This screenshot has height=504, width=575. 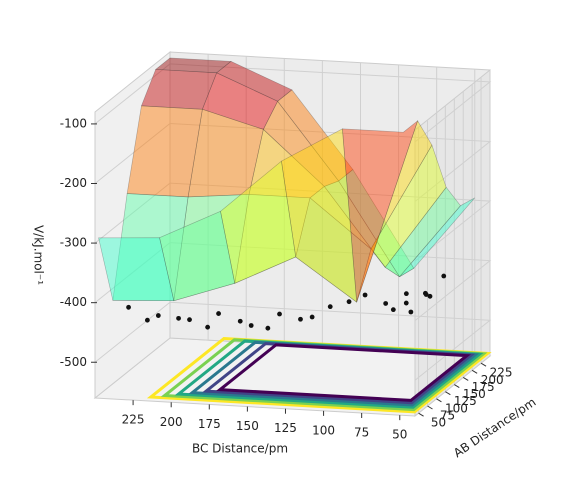 What do you see at coordinates (399, 435) in the screenshot?
I see `y-tick-label: 50` at bounding box center [399, 435].